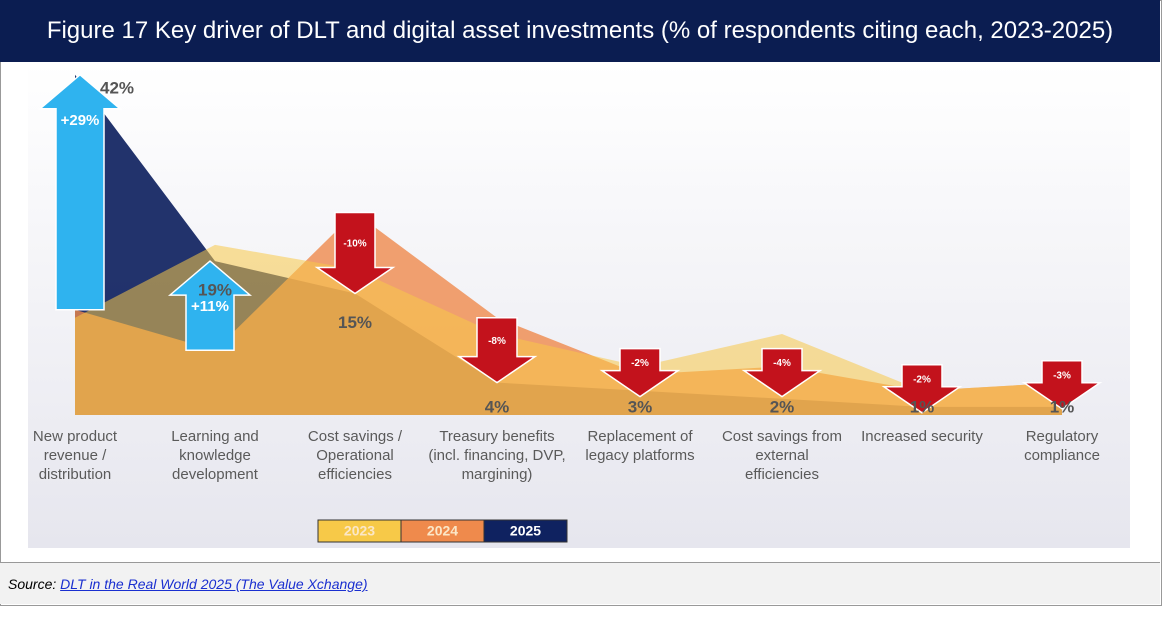 This screenshot has height=618, width=1170. Describe the element at coordinates (640, 446) in the screenshot. I see `category-label: Replacement of legacy platforms` at that location.